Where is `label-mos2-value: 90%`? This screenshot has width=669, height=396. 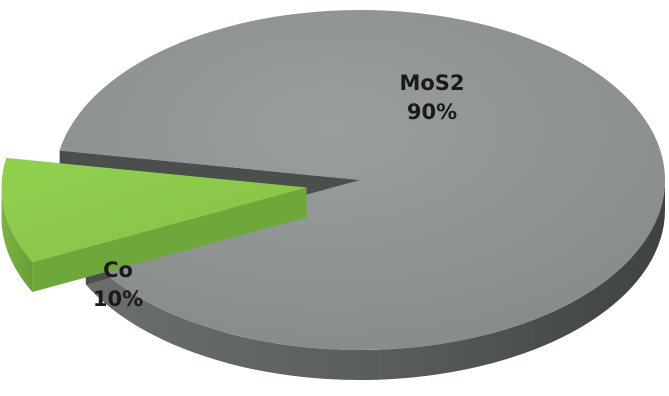 label-mos2-value: 90% is located at coordinates (432, 112).